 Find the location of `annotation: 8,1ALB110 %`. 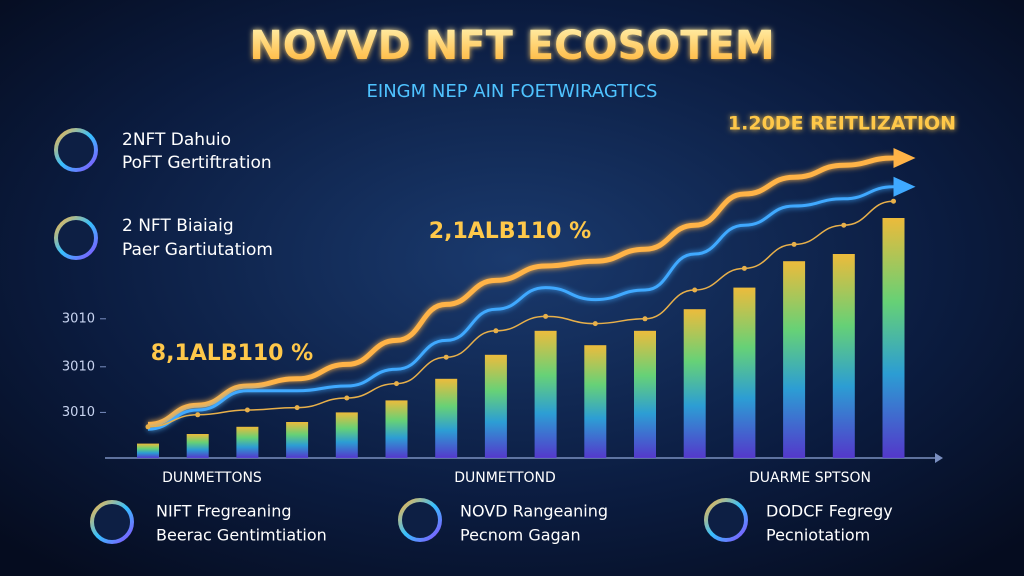

annotation: 8,1ALB110 % is located at coordinates (232, 353).